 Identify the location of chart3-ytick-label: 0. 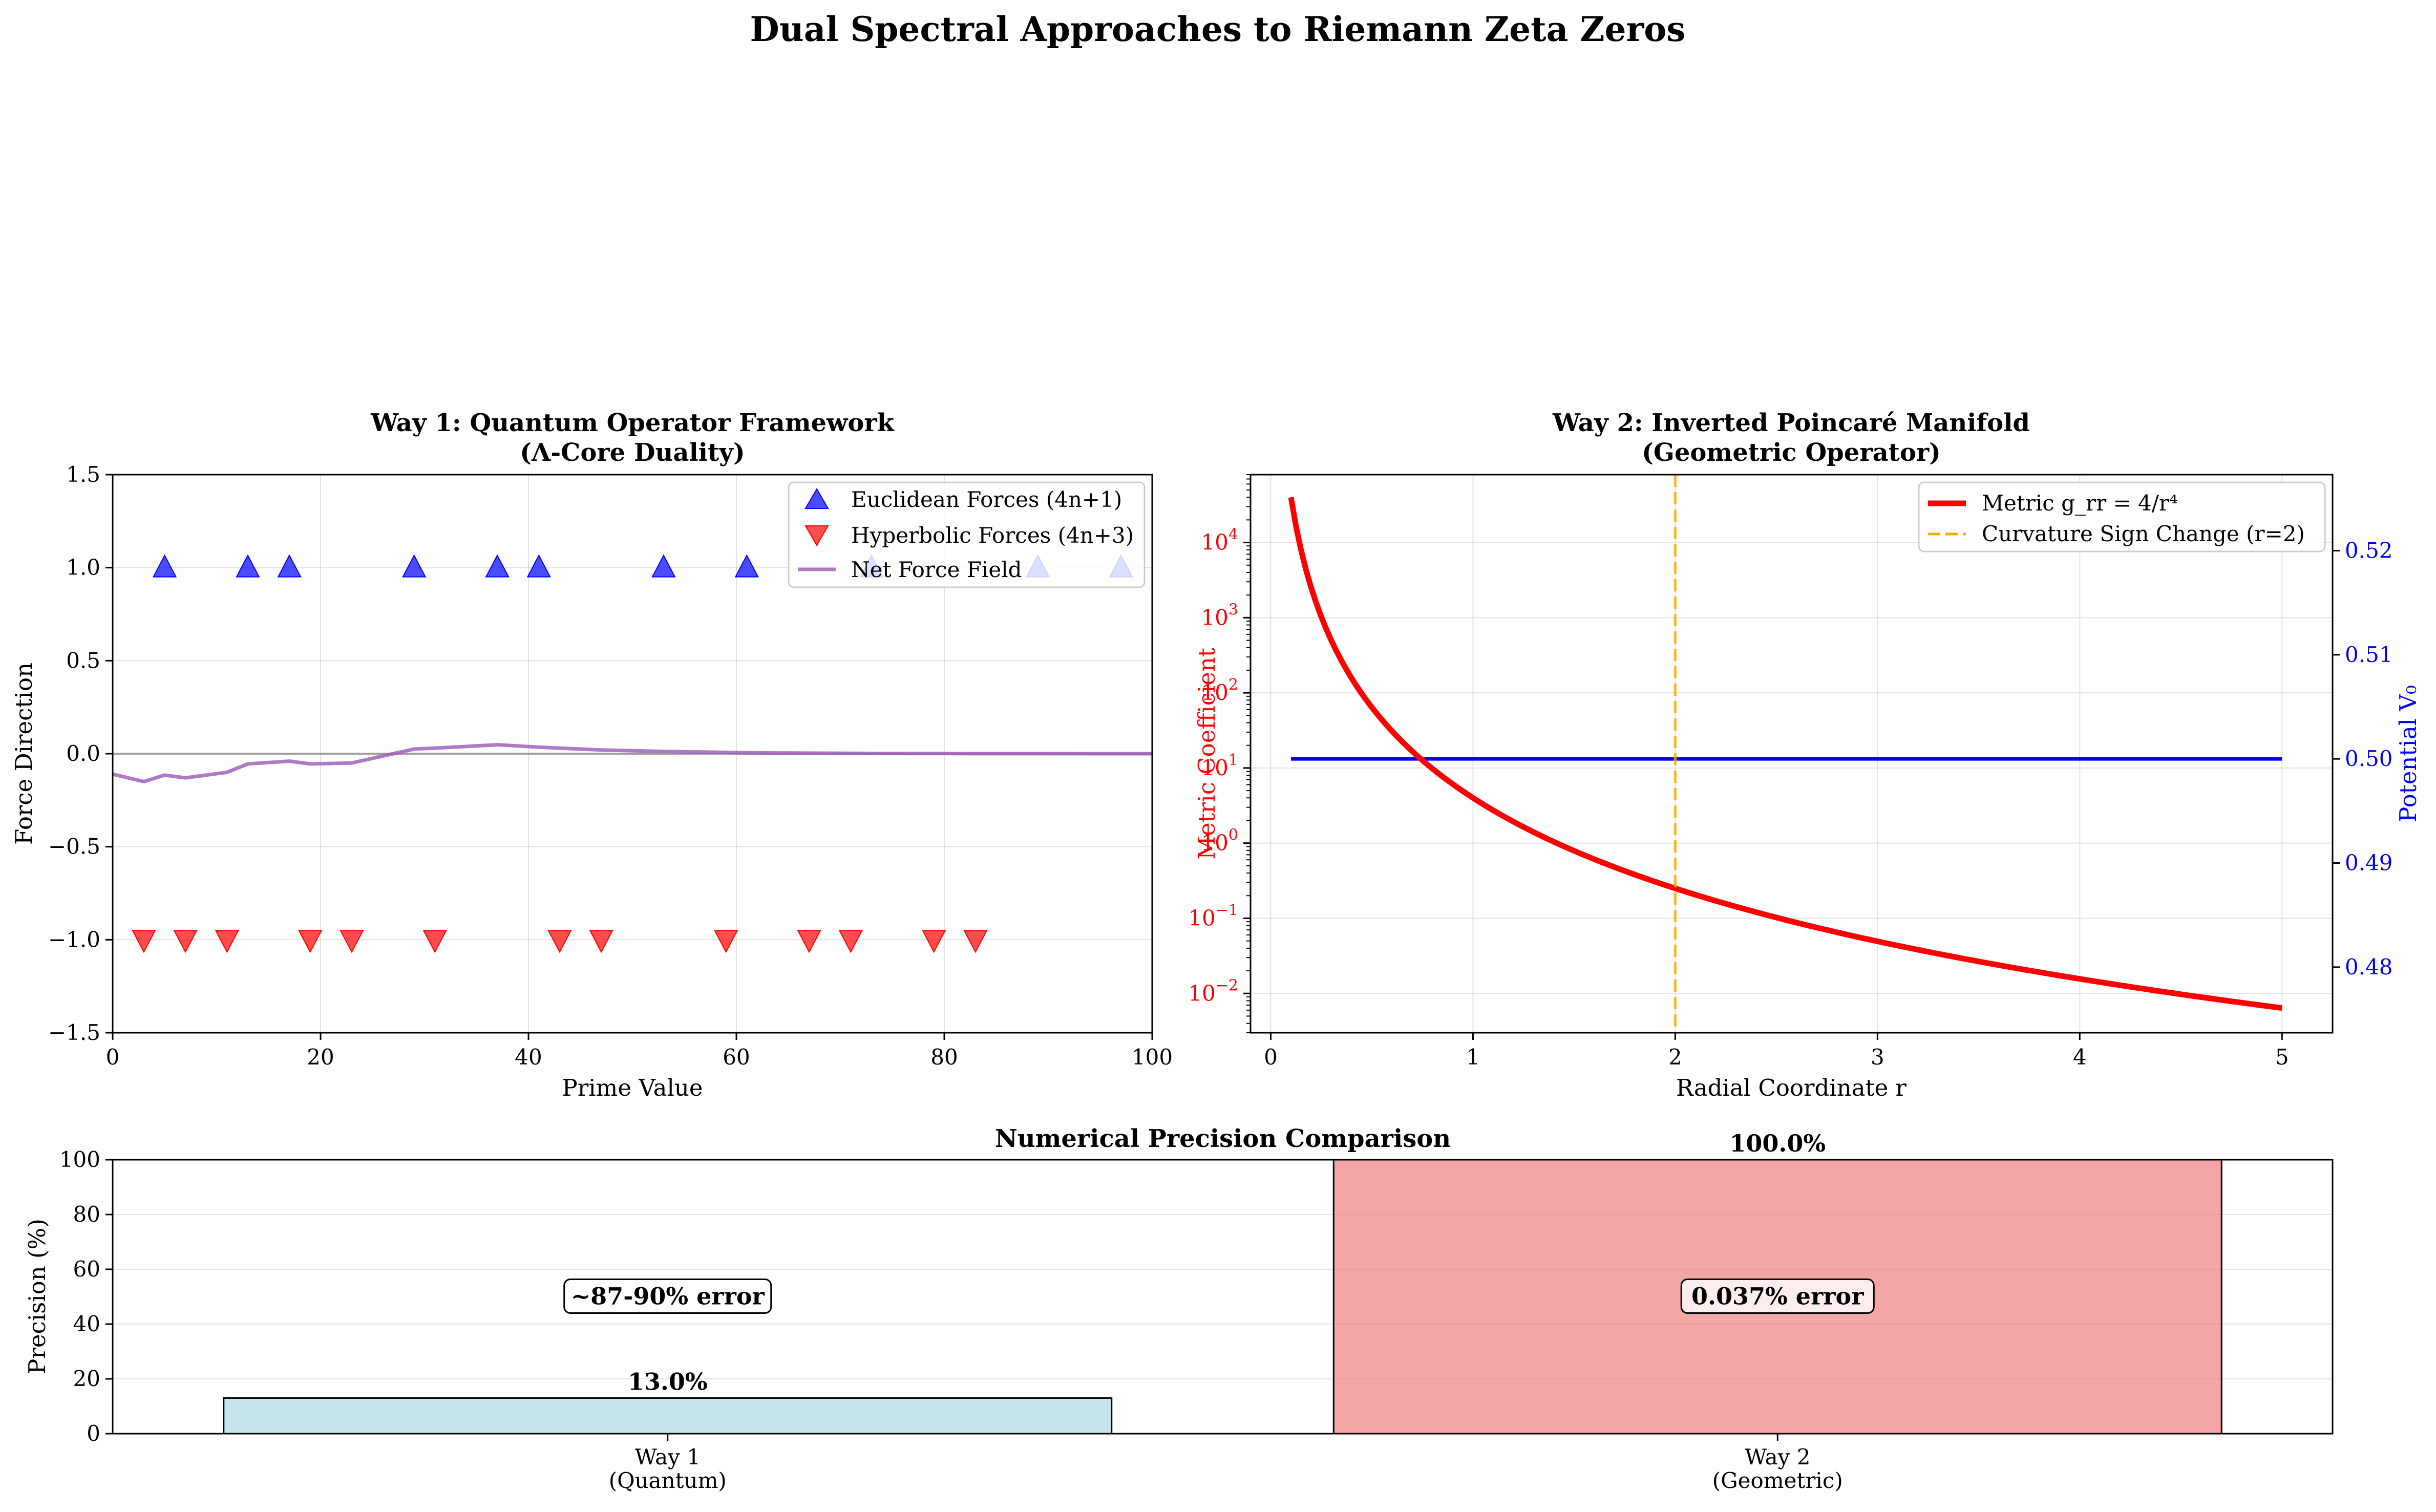
(94, 1433).